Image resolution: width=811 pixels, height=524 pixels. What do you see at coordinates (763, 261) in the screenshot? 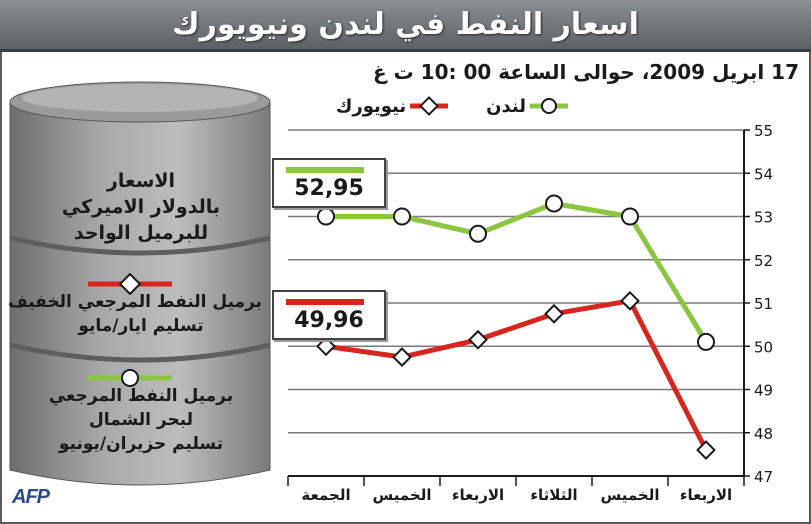
I see `y-tick-label: 52` at bounding box center [763, 261].